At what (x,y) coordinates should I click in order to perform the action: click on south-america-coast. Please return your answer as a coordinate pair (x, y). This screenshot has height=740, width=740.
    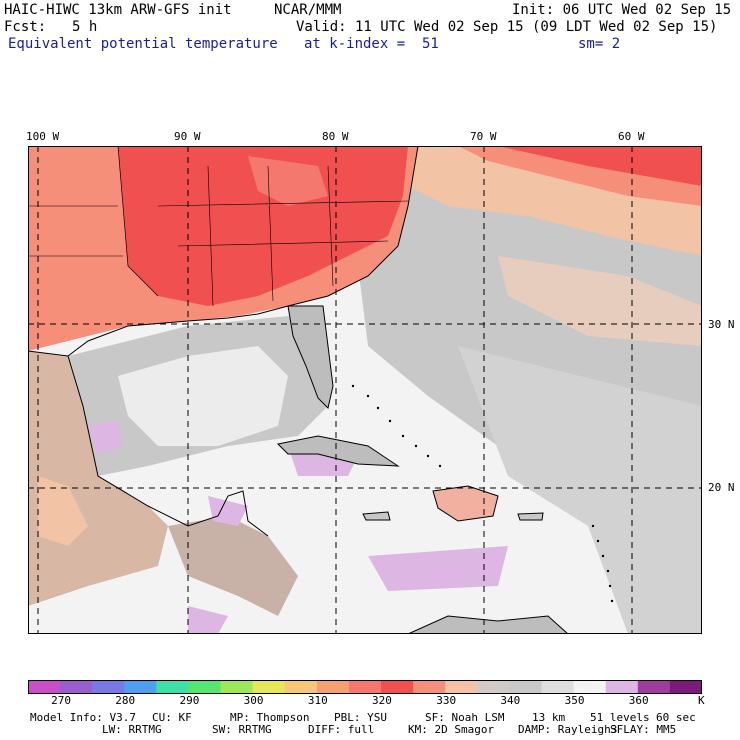
    Looking at the image, I should click on (488, 624).